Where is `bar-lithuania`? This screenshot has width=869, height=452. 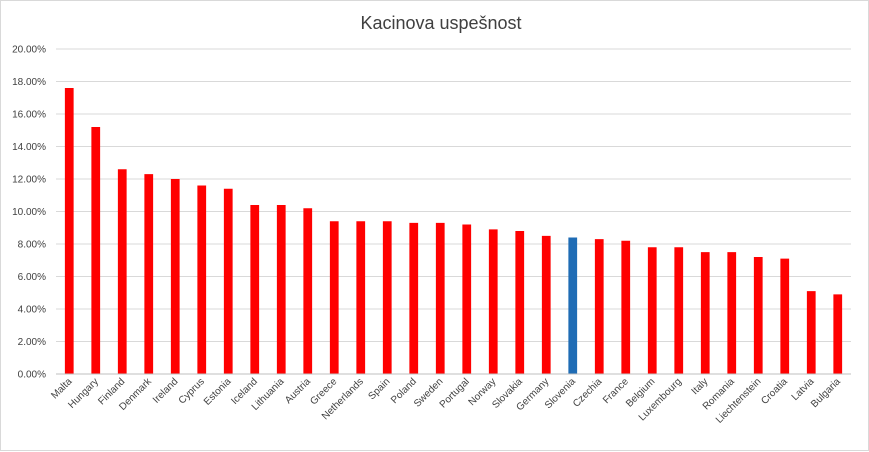 bar-lithuania is located at coordinates (281, 289).